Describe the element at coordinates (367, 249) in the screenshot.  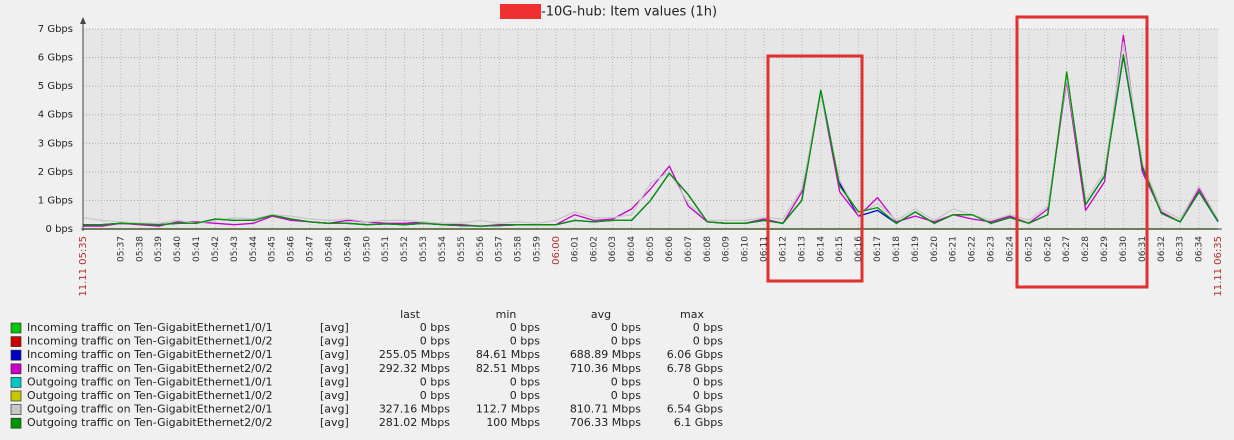
I see `x-tick-label: 05:50` at that location.